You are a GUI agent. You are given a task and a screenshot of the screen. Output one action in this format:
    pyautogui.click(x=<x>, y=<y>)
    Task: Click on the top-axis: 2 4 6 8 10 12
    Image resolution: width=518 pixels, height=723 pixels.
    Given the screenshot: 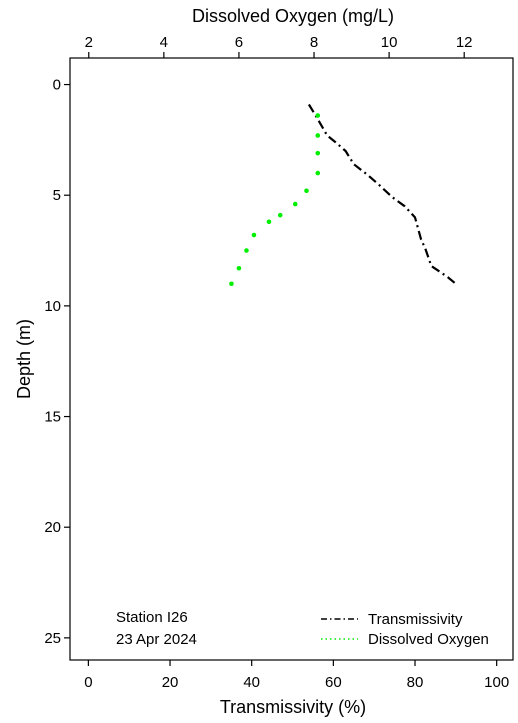 What is the action you would take?
    pyautogui.click(x=279, y=46)
    